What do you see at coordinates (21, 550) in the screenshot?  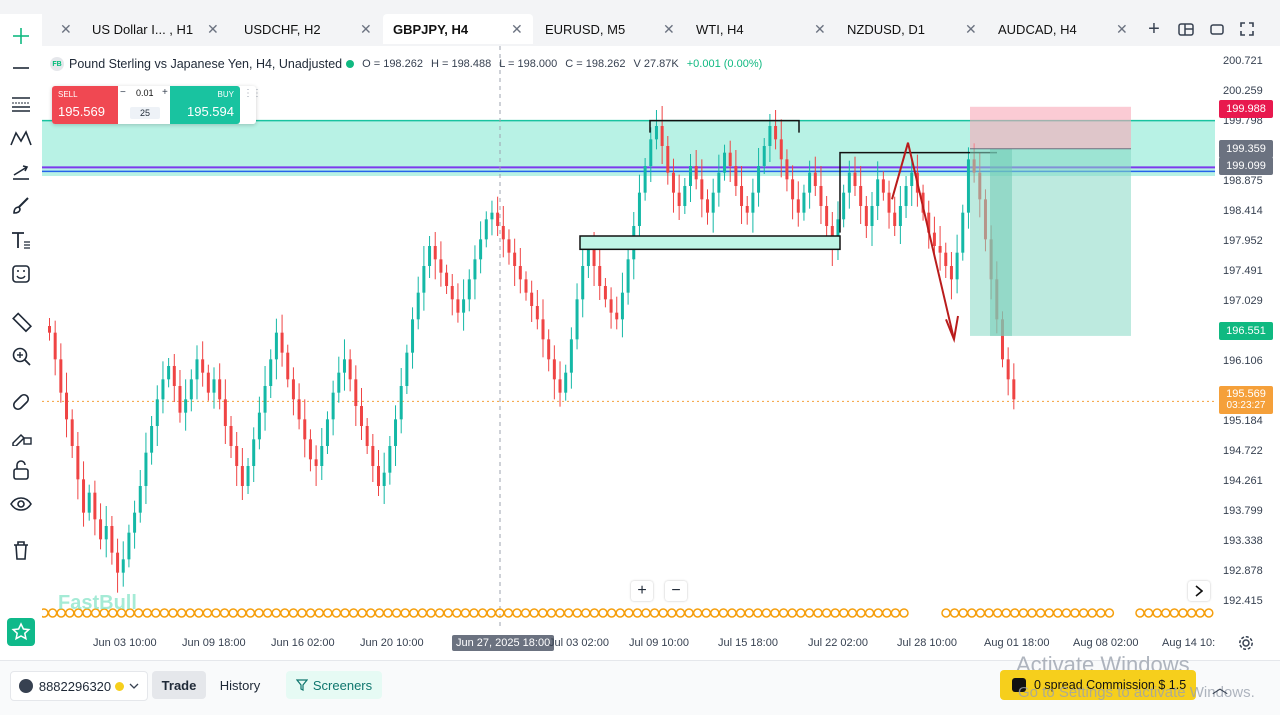 I see `trash-icon` at bounding box center [21, 550].